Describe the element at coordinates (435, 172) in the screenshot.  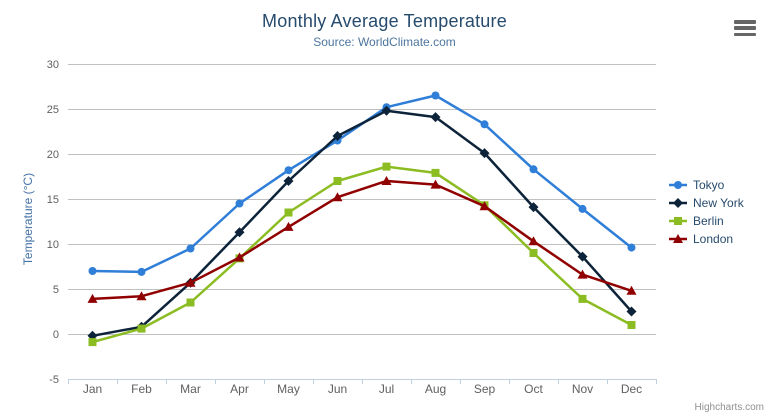
I see `data-point-berlin-aug` at that location.